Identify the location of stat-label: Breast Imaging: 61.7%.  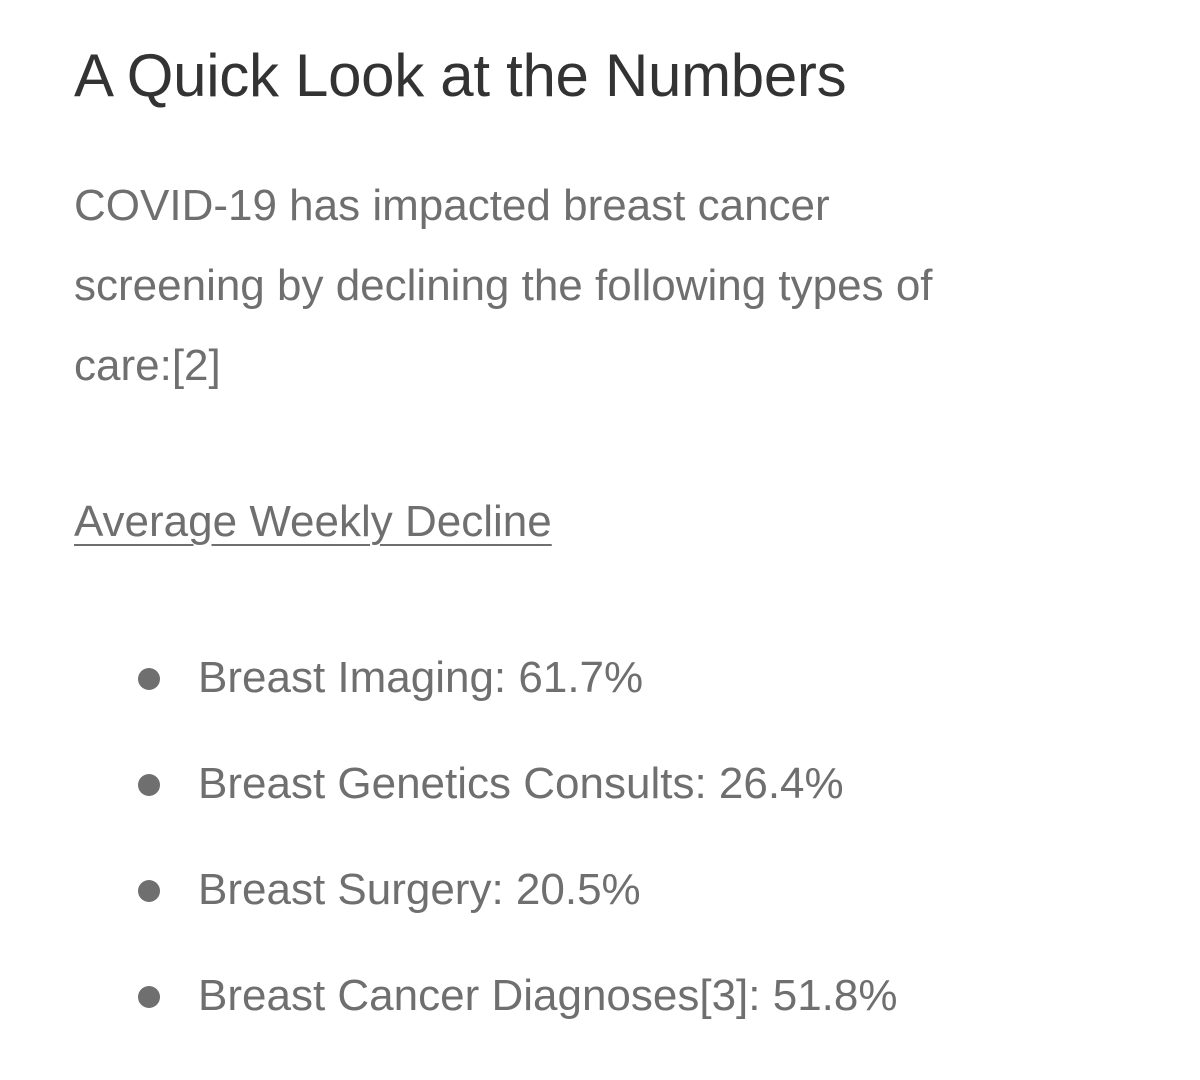
(421, 677).